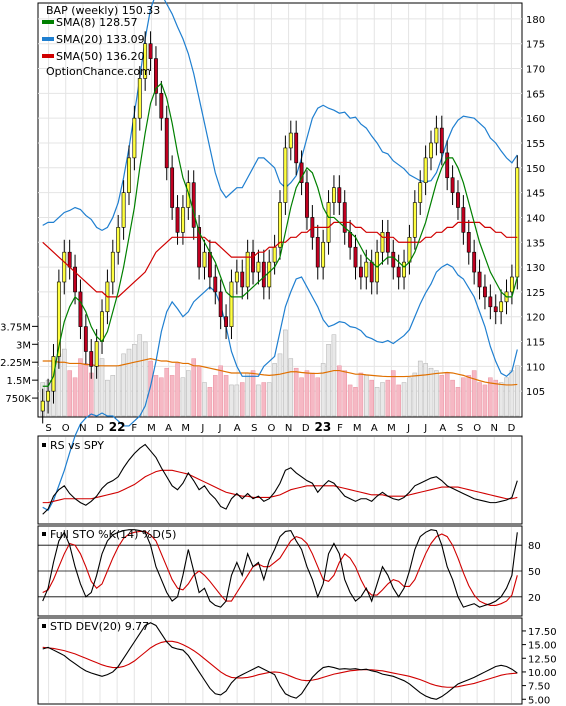 The image size is (566, 706). Describe the element at coordinates (542, 673) in the screenshot. I see `std-tick-label: 10.00` at that location.